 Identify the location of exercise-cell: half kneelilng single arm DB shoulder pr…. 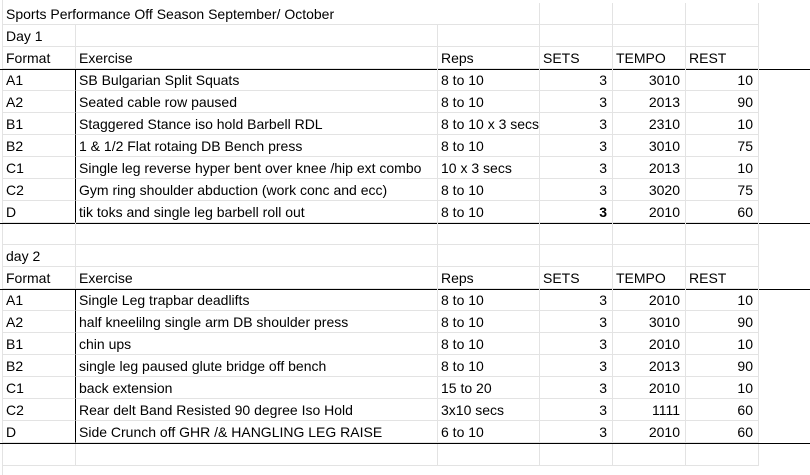
(257, 322).